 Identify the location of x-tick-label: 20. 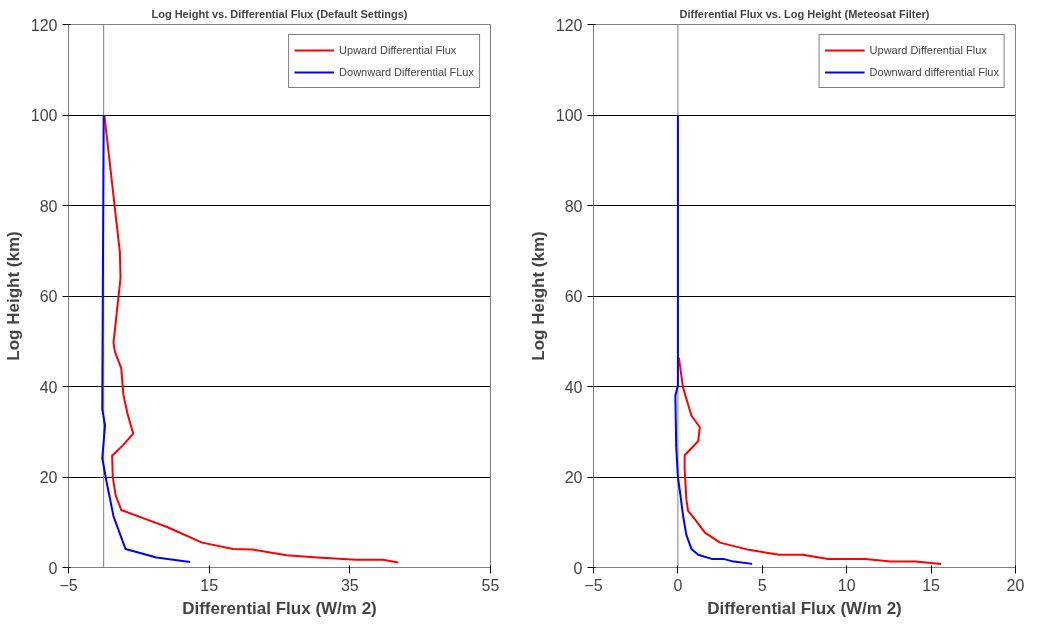
(1015, 585).